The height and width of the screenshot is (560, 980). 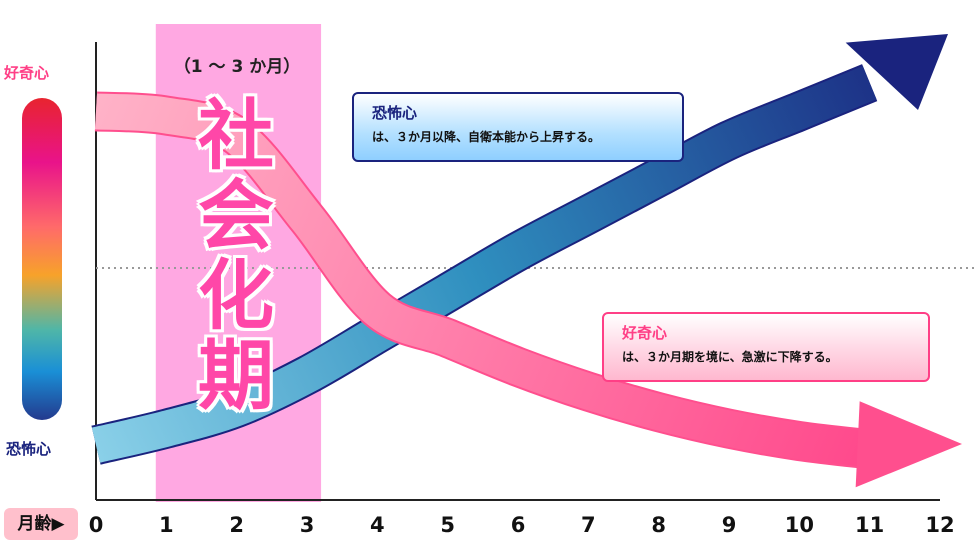 What do you see at coordinates (486, 137) in the screenshot?
I see `fear-annotation-text: は、３か月以降、自衛本能から上昇する。` at bounding box center [486, 137].